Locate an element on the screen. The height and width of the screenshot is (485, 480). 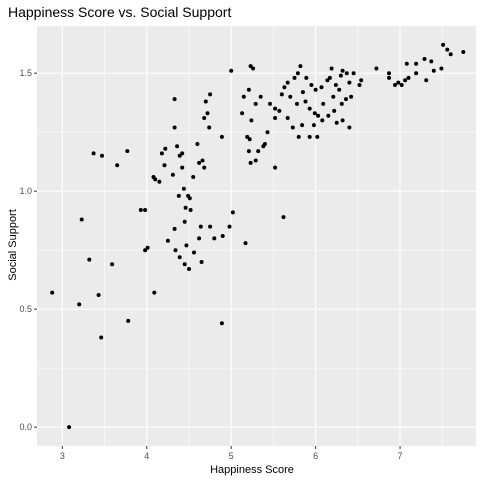
y-tick-label: 0.5 is located at coordinates (25, 309).